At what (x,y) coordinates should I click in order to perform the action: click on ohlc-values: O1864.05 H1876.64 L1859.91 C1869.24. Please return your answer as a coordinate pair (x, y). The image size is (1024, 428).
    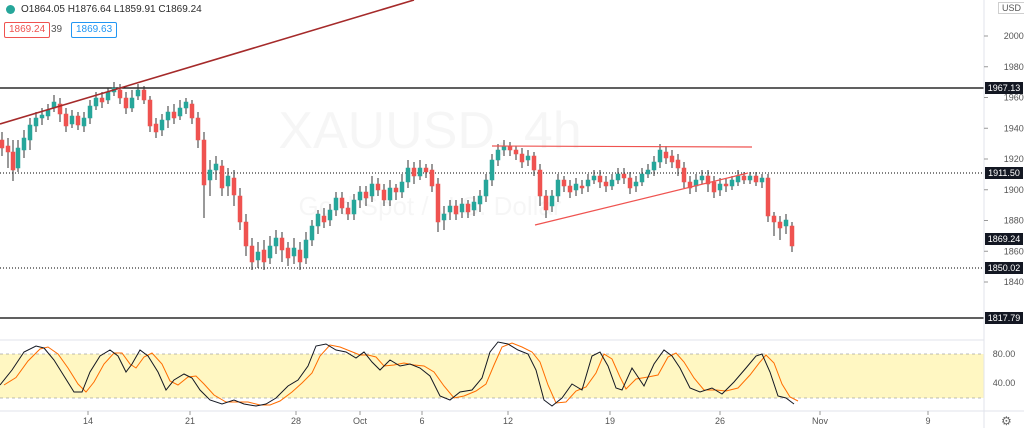
    Looking at the image, I should click on (111, 9).